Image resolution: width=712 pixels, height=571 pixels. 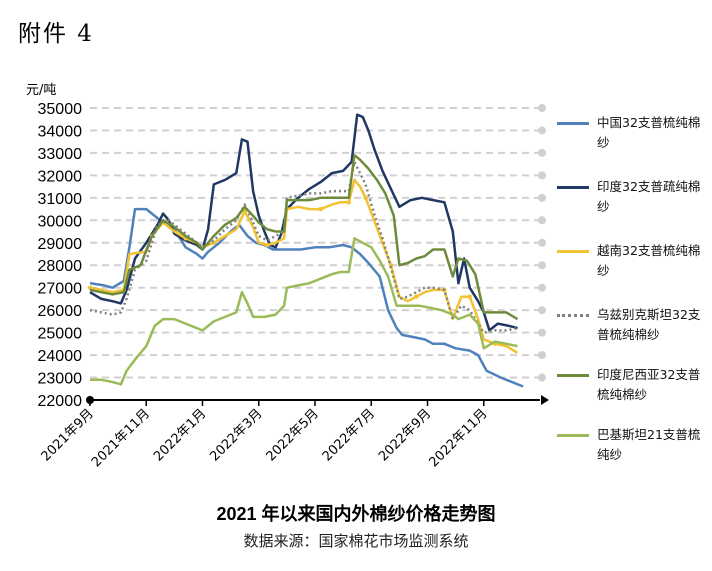 What do you see at coordinates (349, 435) in the screenshot?
I see `x-tick-label: 2022年7月` at bounding box center [349, 435].